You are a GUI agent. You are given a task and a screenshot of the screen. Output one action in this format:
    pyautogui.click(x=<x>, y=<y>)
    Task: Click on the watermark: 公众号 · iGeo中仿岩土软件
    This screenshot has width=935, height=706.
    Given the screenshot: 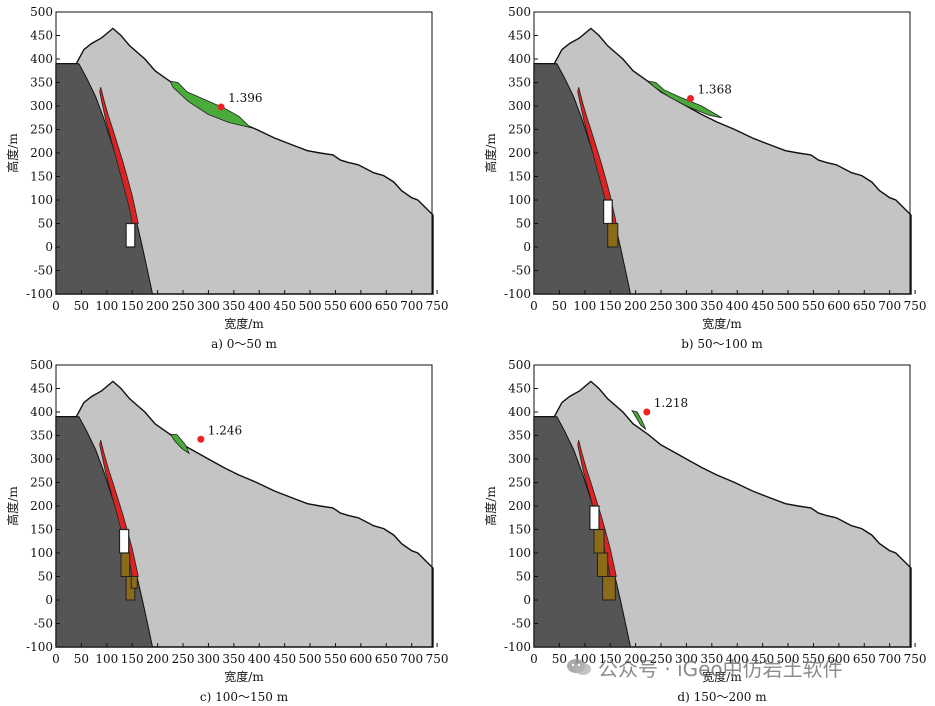 What is the action you would take?
    pyautogui.click(x=704, y=667)
    